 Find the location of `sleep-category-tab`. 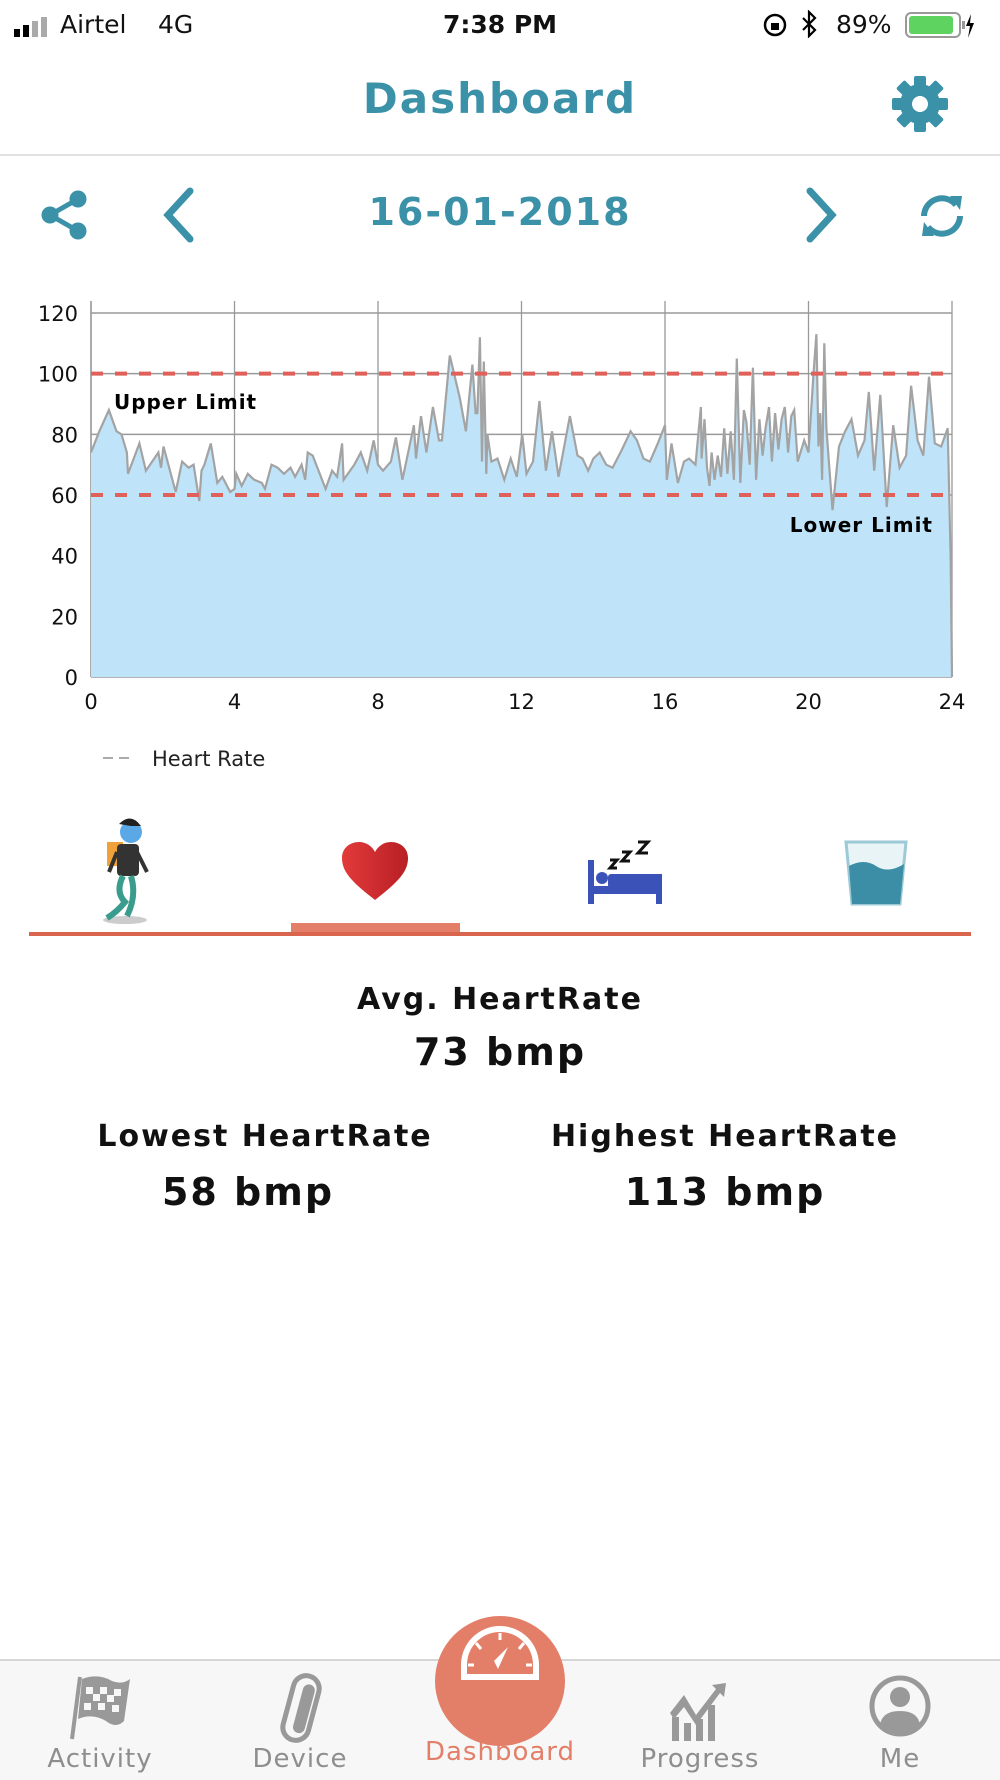

sleep-category-tab is located at coordinates (626, 875).